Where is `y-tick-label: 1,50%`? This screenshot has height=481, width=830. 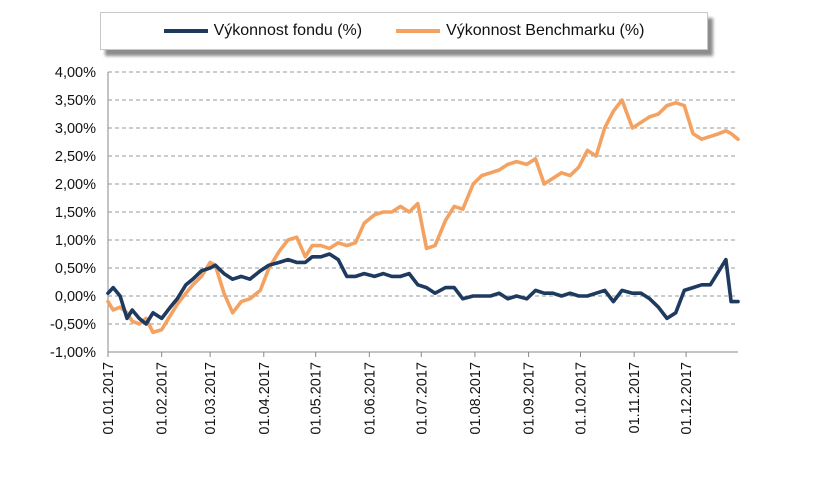 y-tick-label: 1,50% is located at coordinates (75, 213).